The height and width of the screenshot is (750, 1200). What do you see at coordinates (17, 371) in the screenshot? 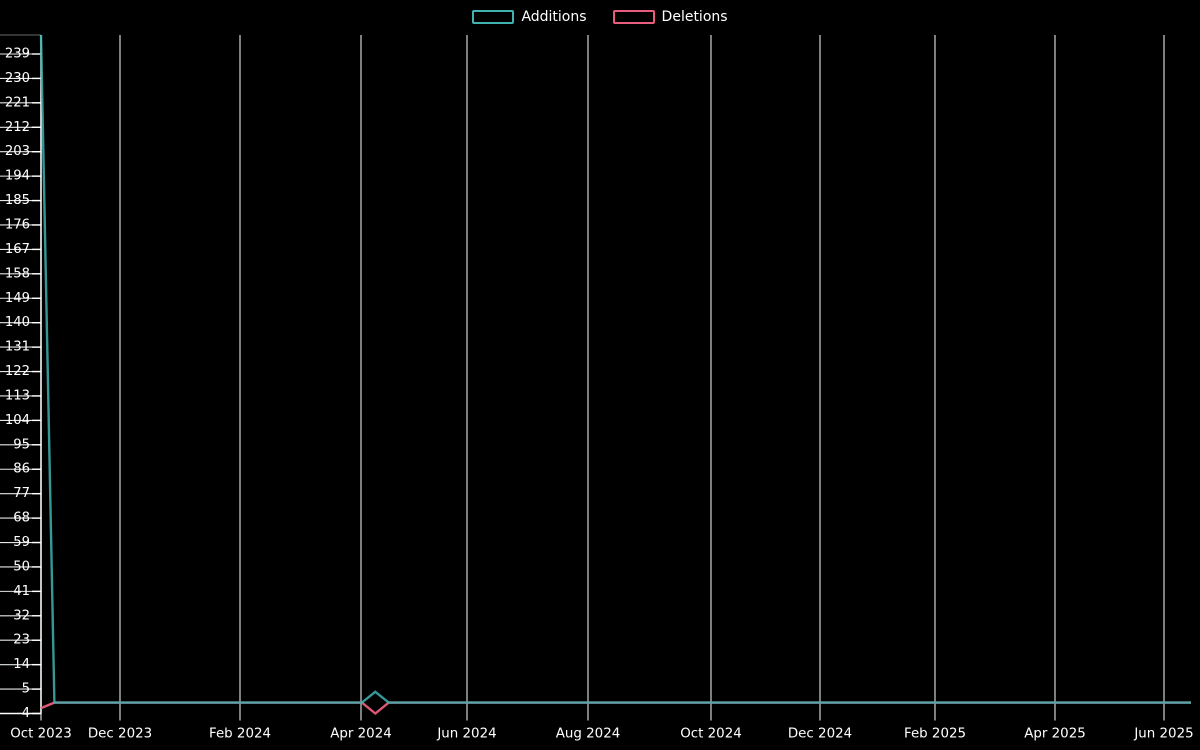
I see `y-tick-label: 122` at bounding box center [17, 371].